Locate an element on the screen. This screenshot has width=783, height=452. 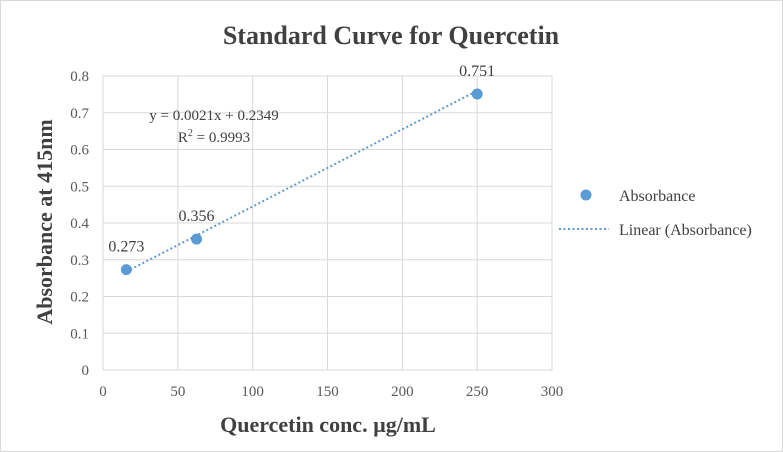
legend-label-linear: Linear (Absorbance) is located at coordinates (685, 230).